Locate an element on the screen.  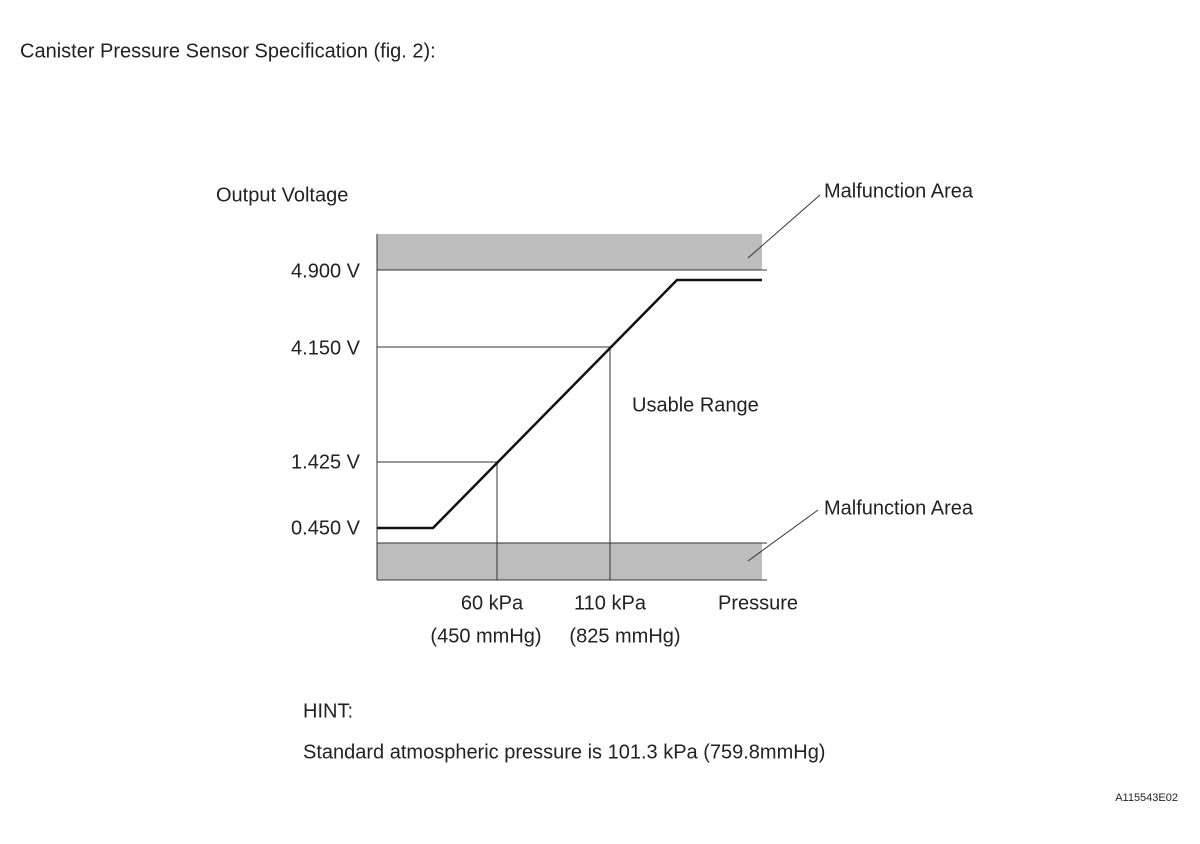
output-curve is located at coordinates (569, 404).